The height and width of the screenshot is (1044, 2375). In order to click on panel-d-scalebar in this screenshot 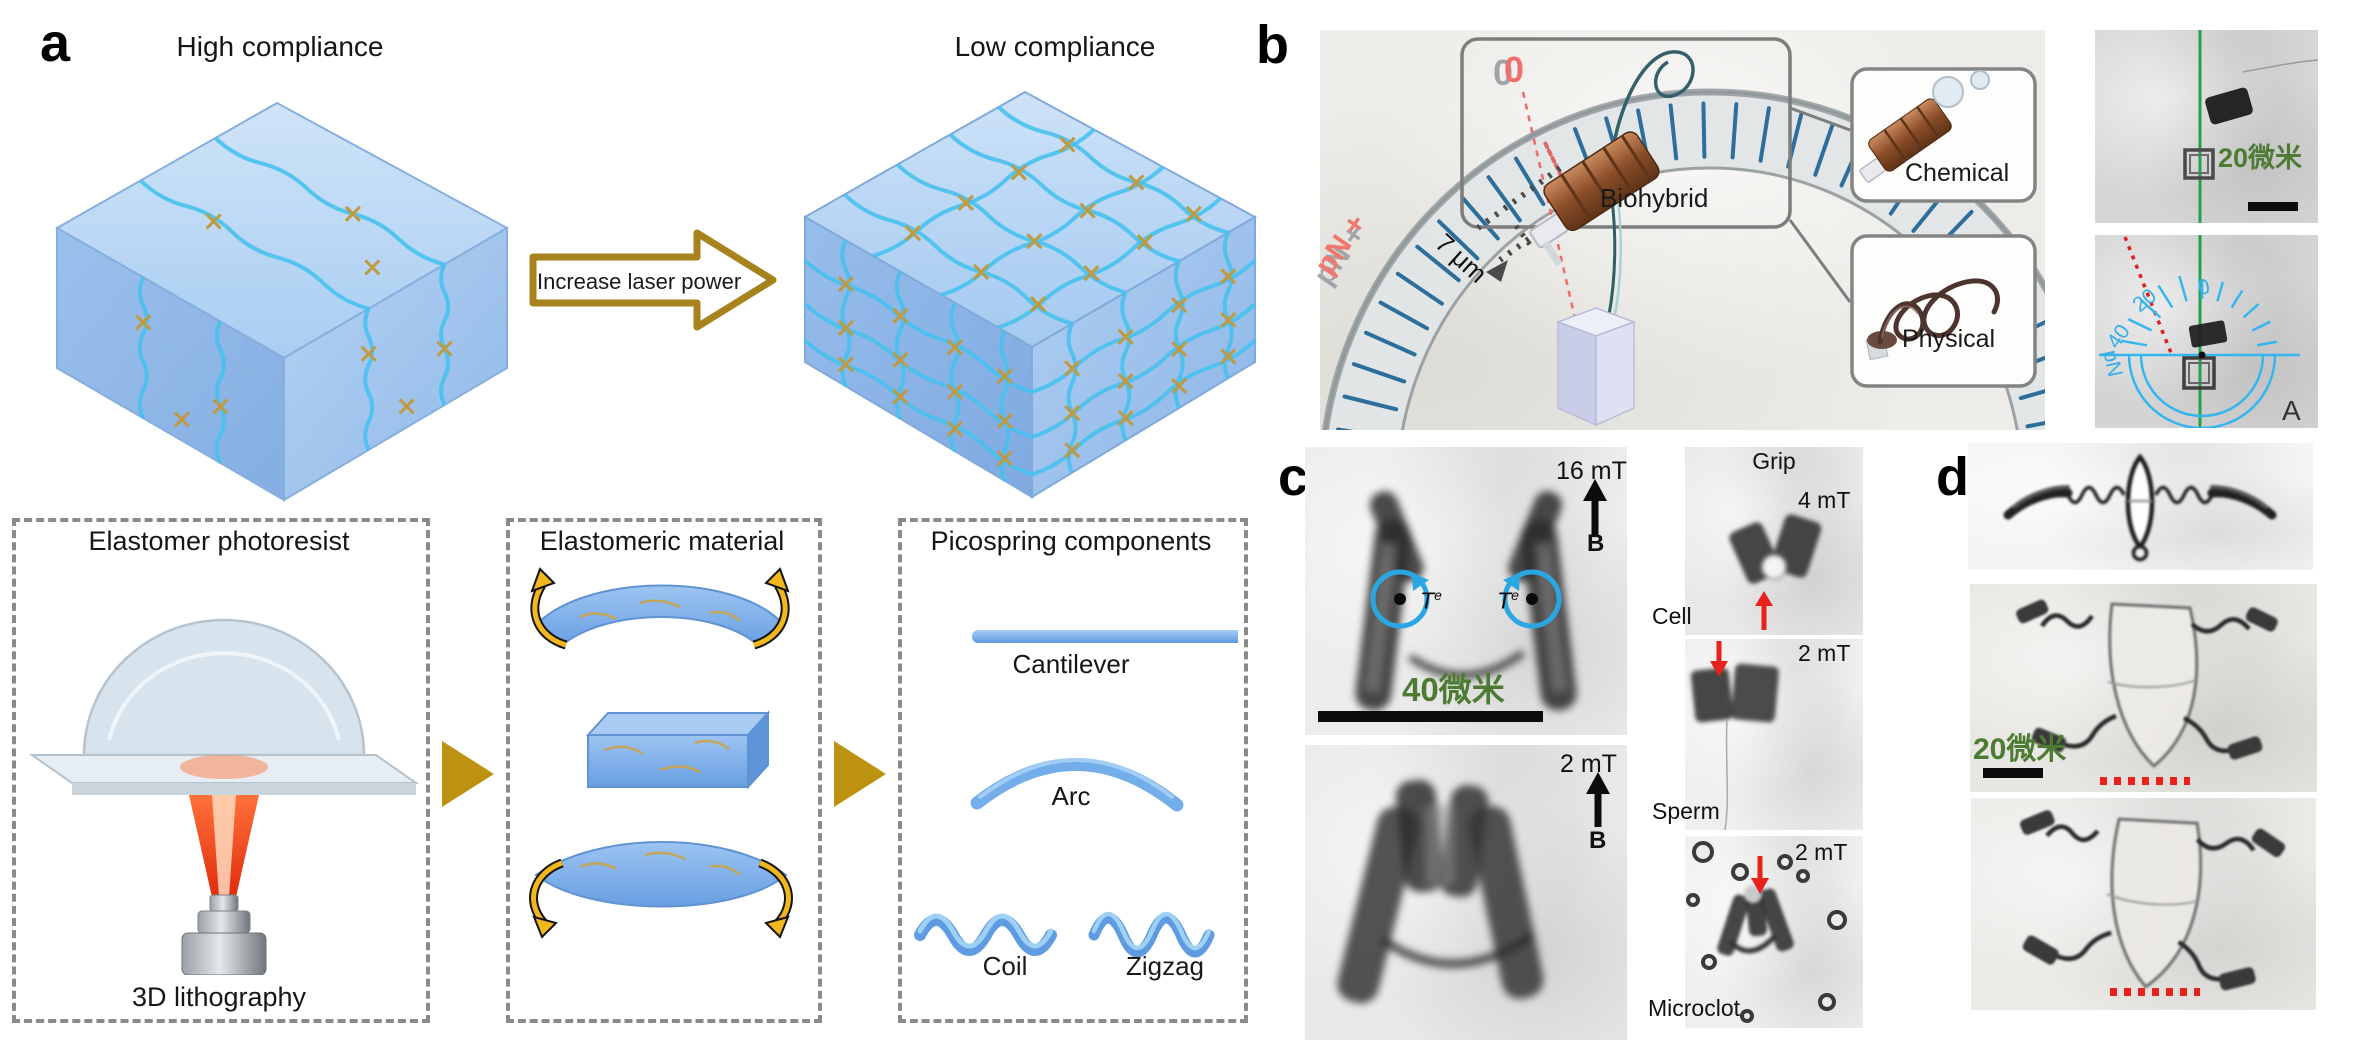, I will do `click(2013, 773)`.